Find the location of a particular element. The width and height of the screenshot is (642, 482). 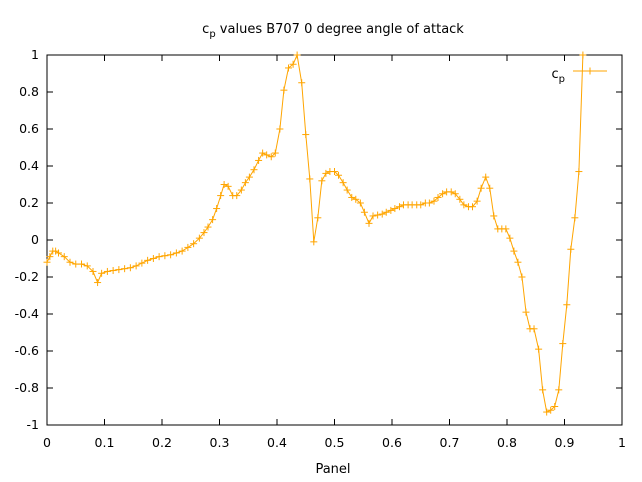

chart-title-subscript: p is located at coordinates (212, 34).